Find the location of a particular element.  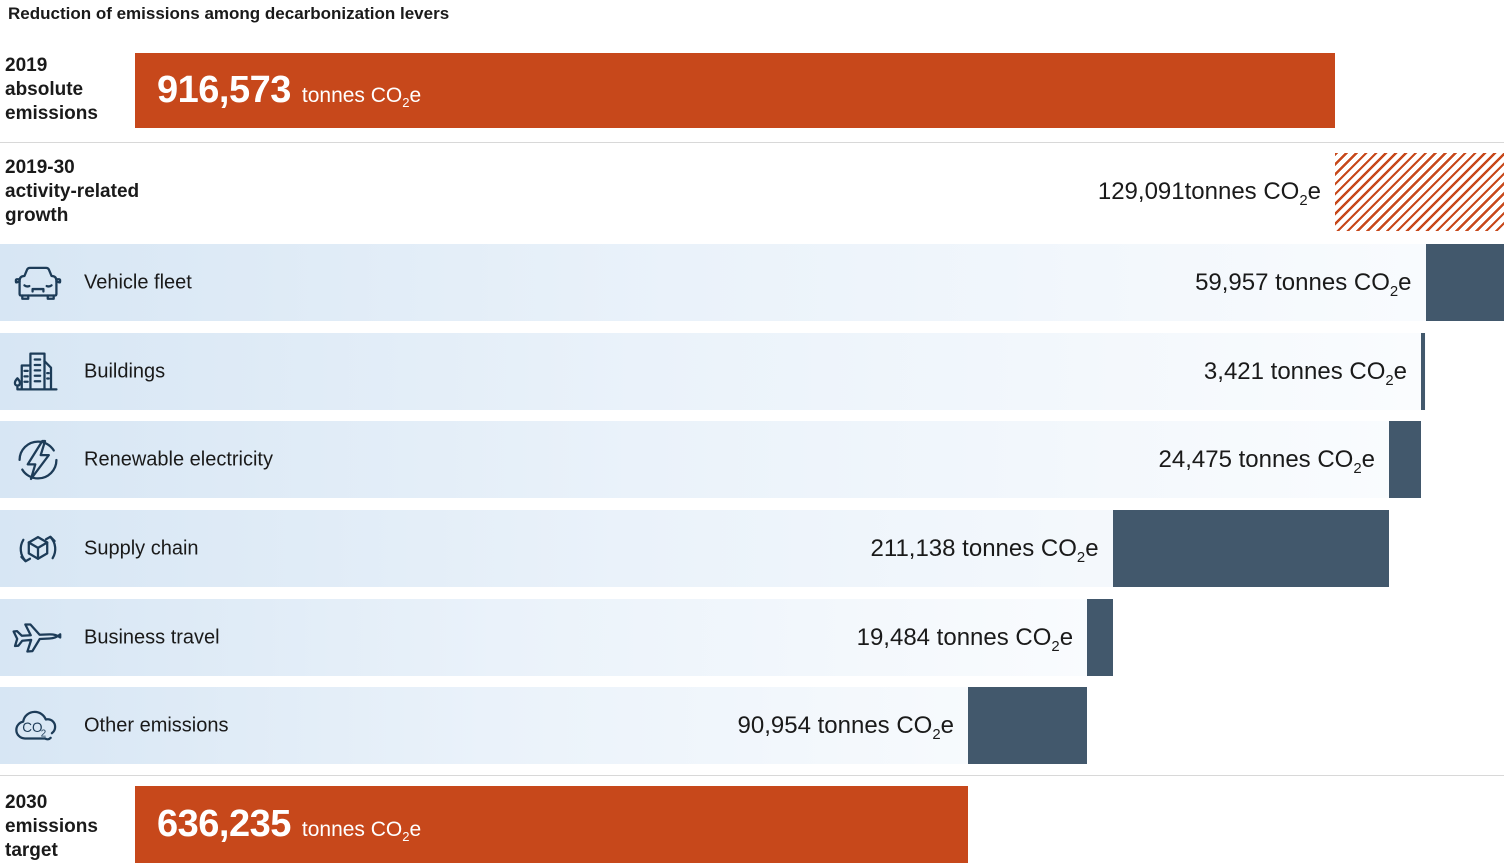

airplane-icon is located at coordinates (38, 638).